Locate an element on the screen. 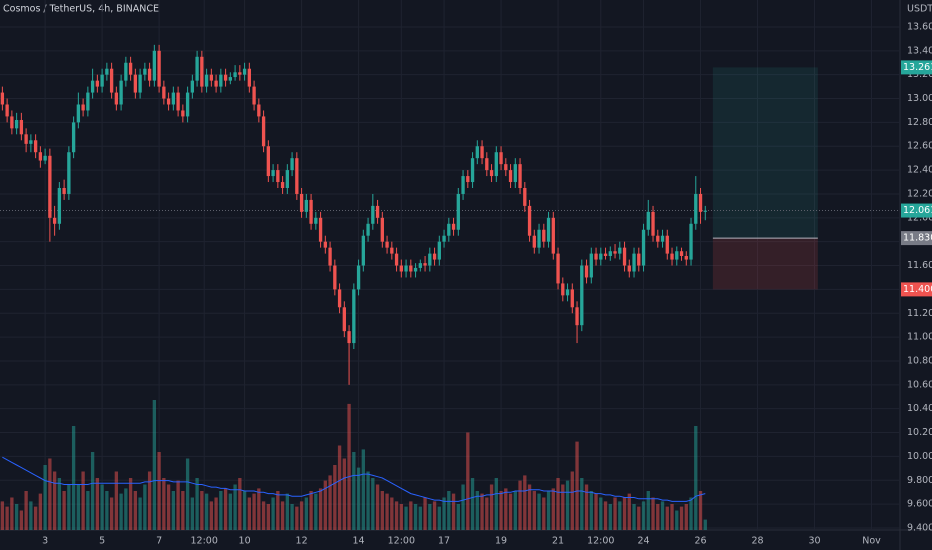  y-tick-label: 11.200 is located at coordinates (919, 313).